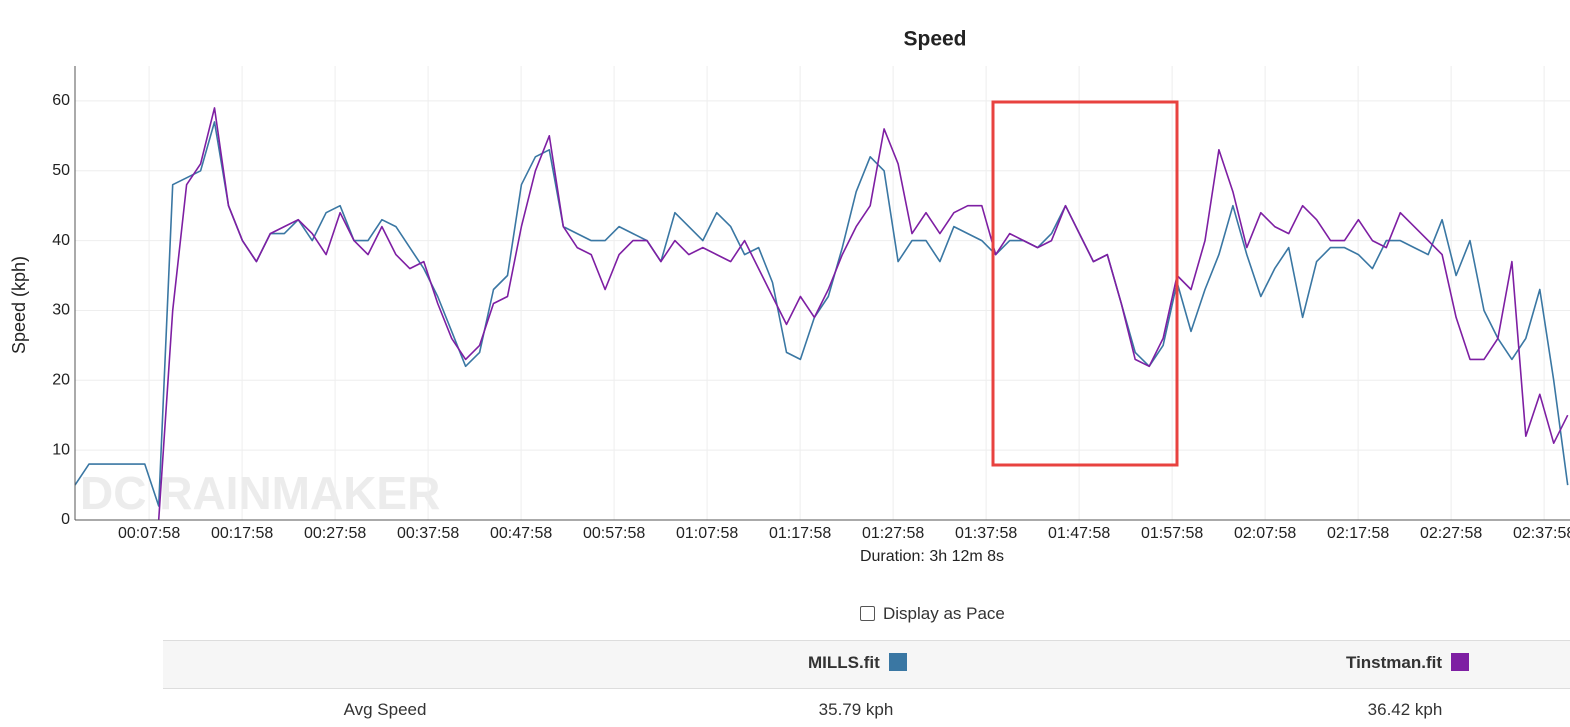 The width and height of the screenshot is (1570, 727). I want to click on column-header: MILLS.fit, so click(857, 663).